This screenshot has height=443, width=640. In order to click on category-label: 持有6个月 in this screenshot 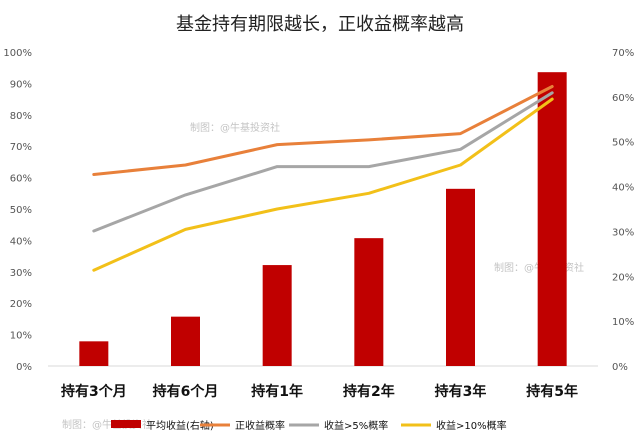, I will do `click(186, 391)`.